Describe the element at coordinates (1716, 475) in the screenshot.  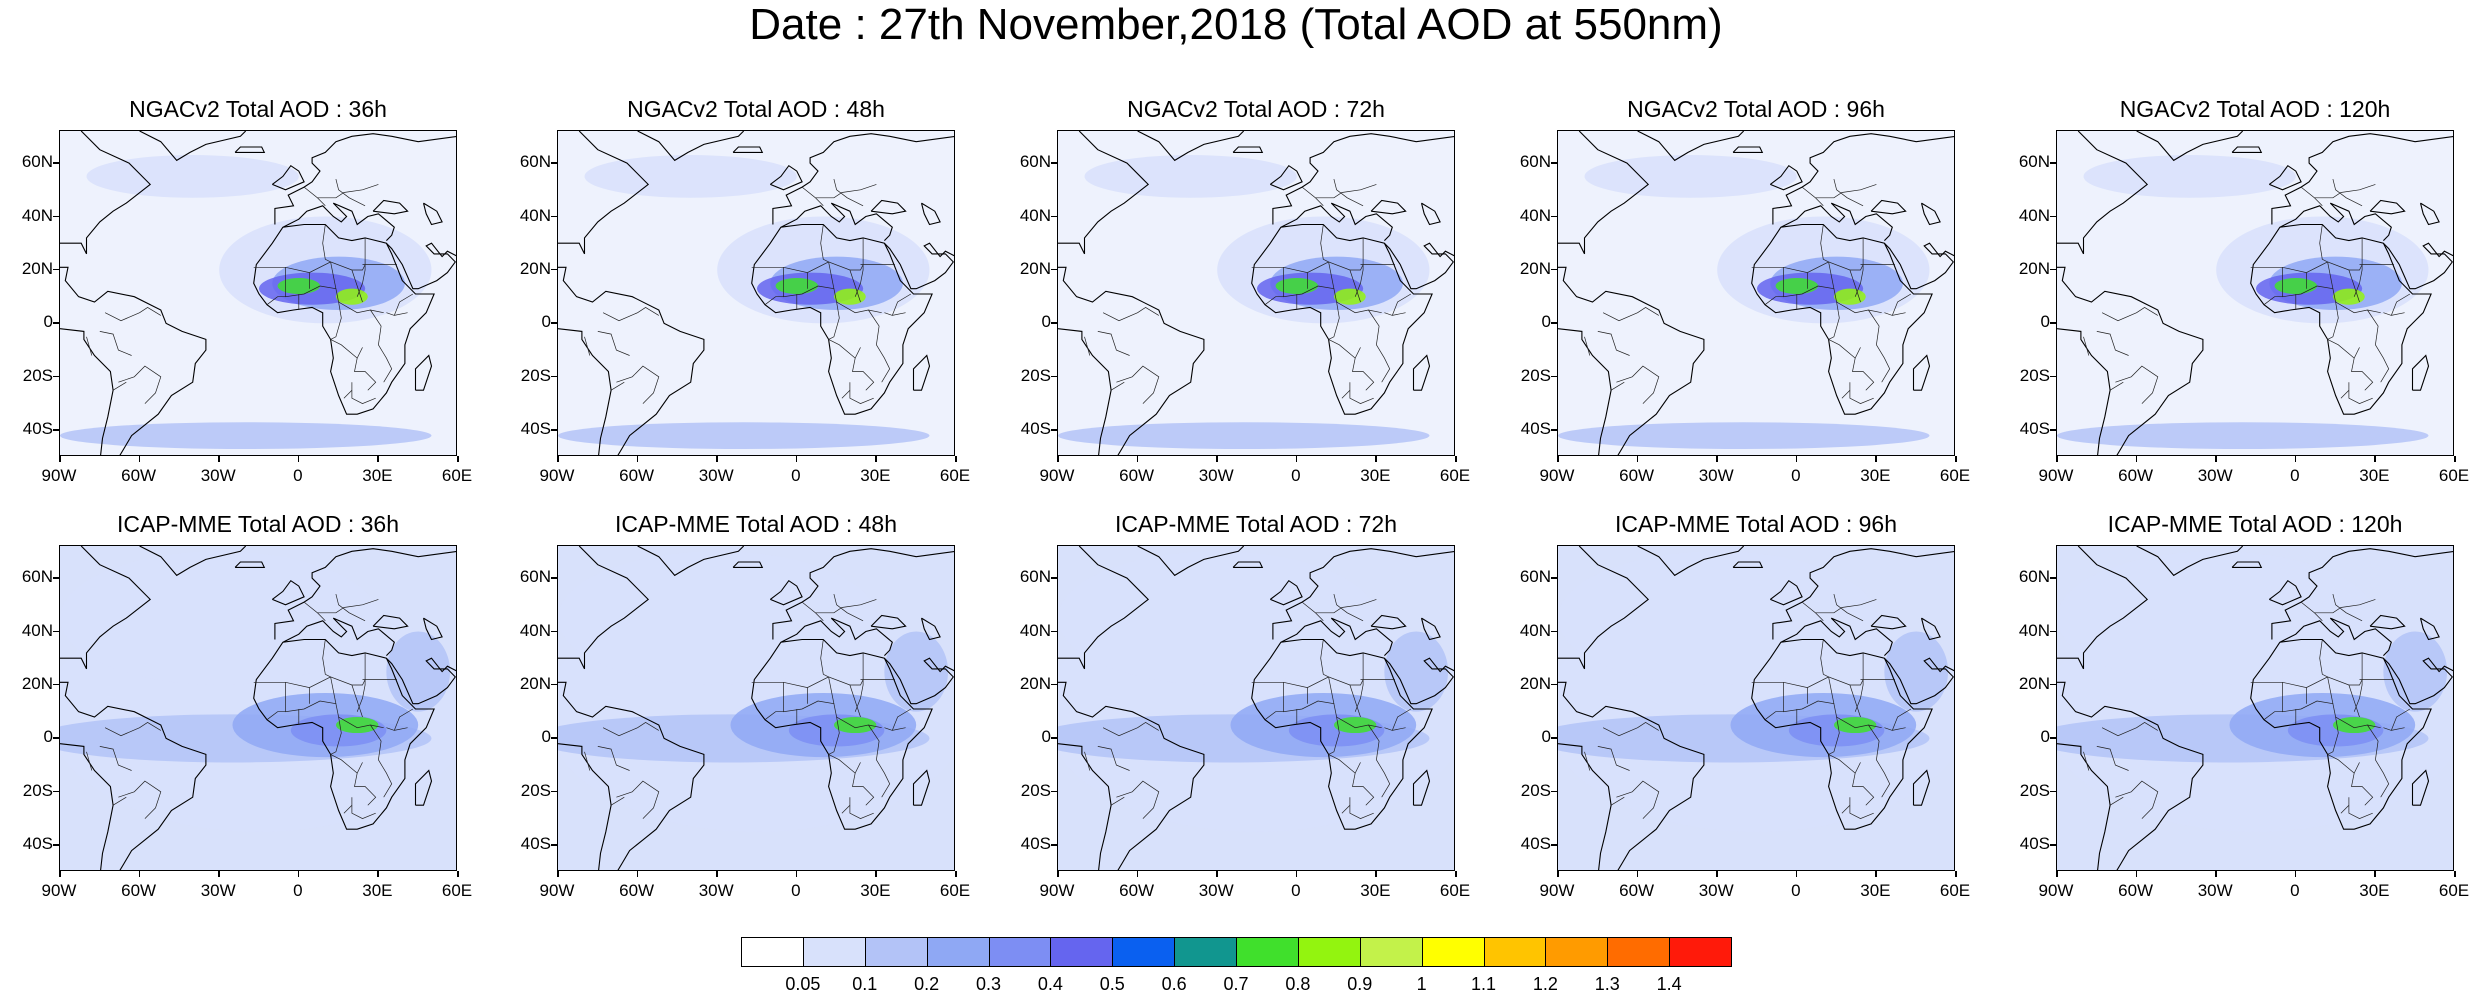
I see `lon-tick-label: 30W` at that location.